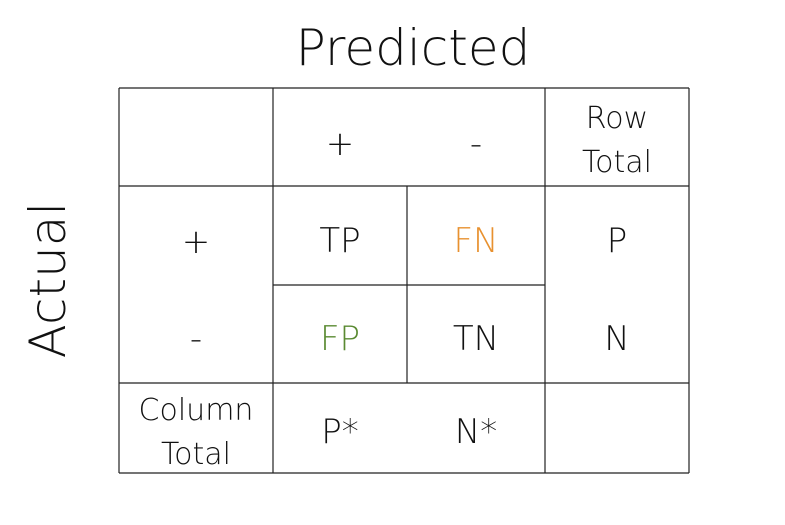 The height and width of the screenshot is (525, 785). Describe the element at coordinates (48, 280) in the screenshot. I see `actual-axis-label: Actual` at that location.